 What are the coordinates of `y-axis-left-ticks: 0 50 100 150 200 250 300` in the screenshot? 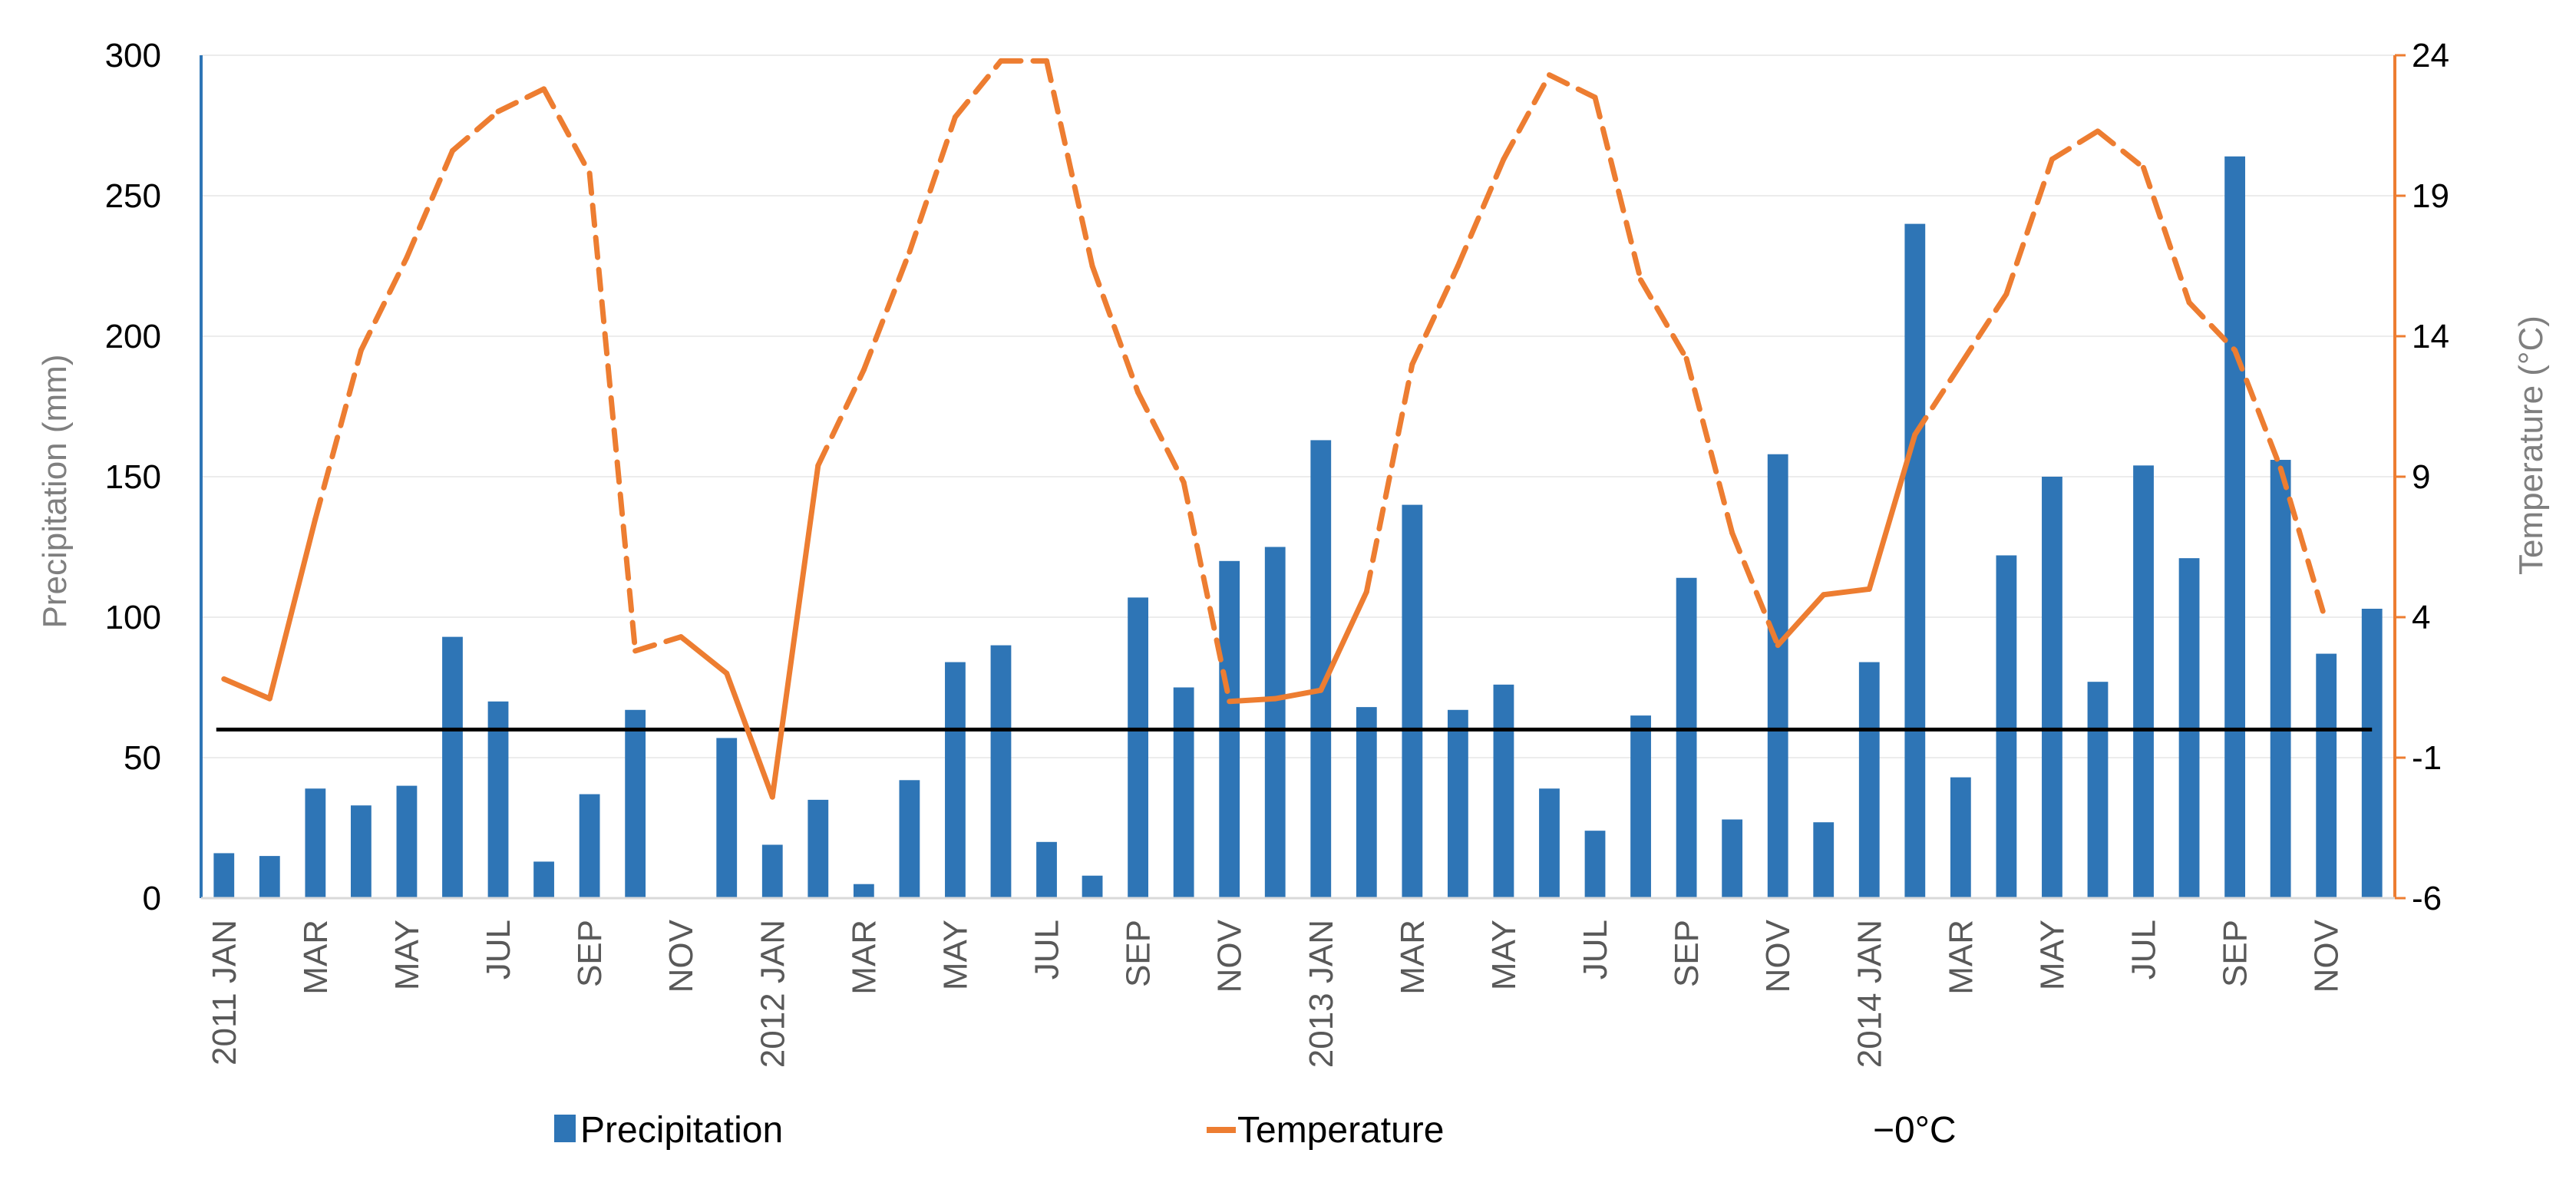 It's located at (133, 477).